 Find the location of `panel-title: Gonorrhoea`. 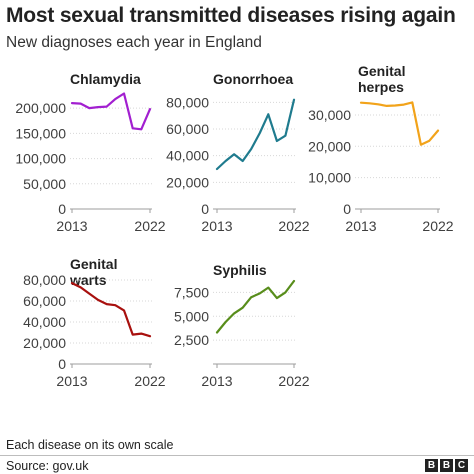

panel-title: Gonorrhoea is located at coordinates (253, 79).